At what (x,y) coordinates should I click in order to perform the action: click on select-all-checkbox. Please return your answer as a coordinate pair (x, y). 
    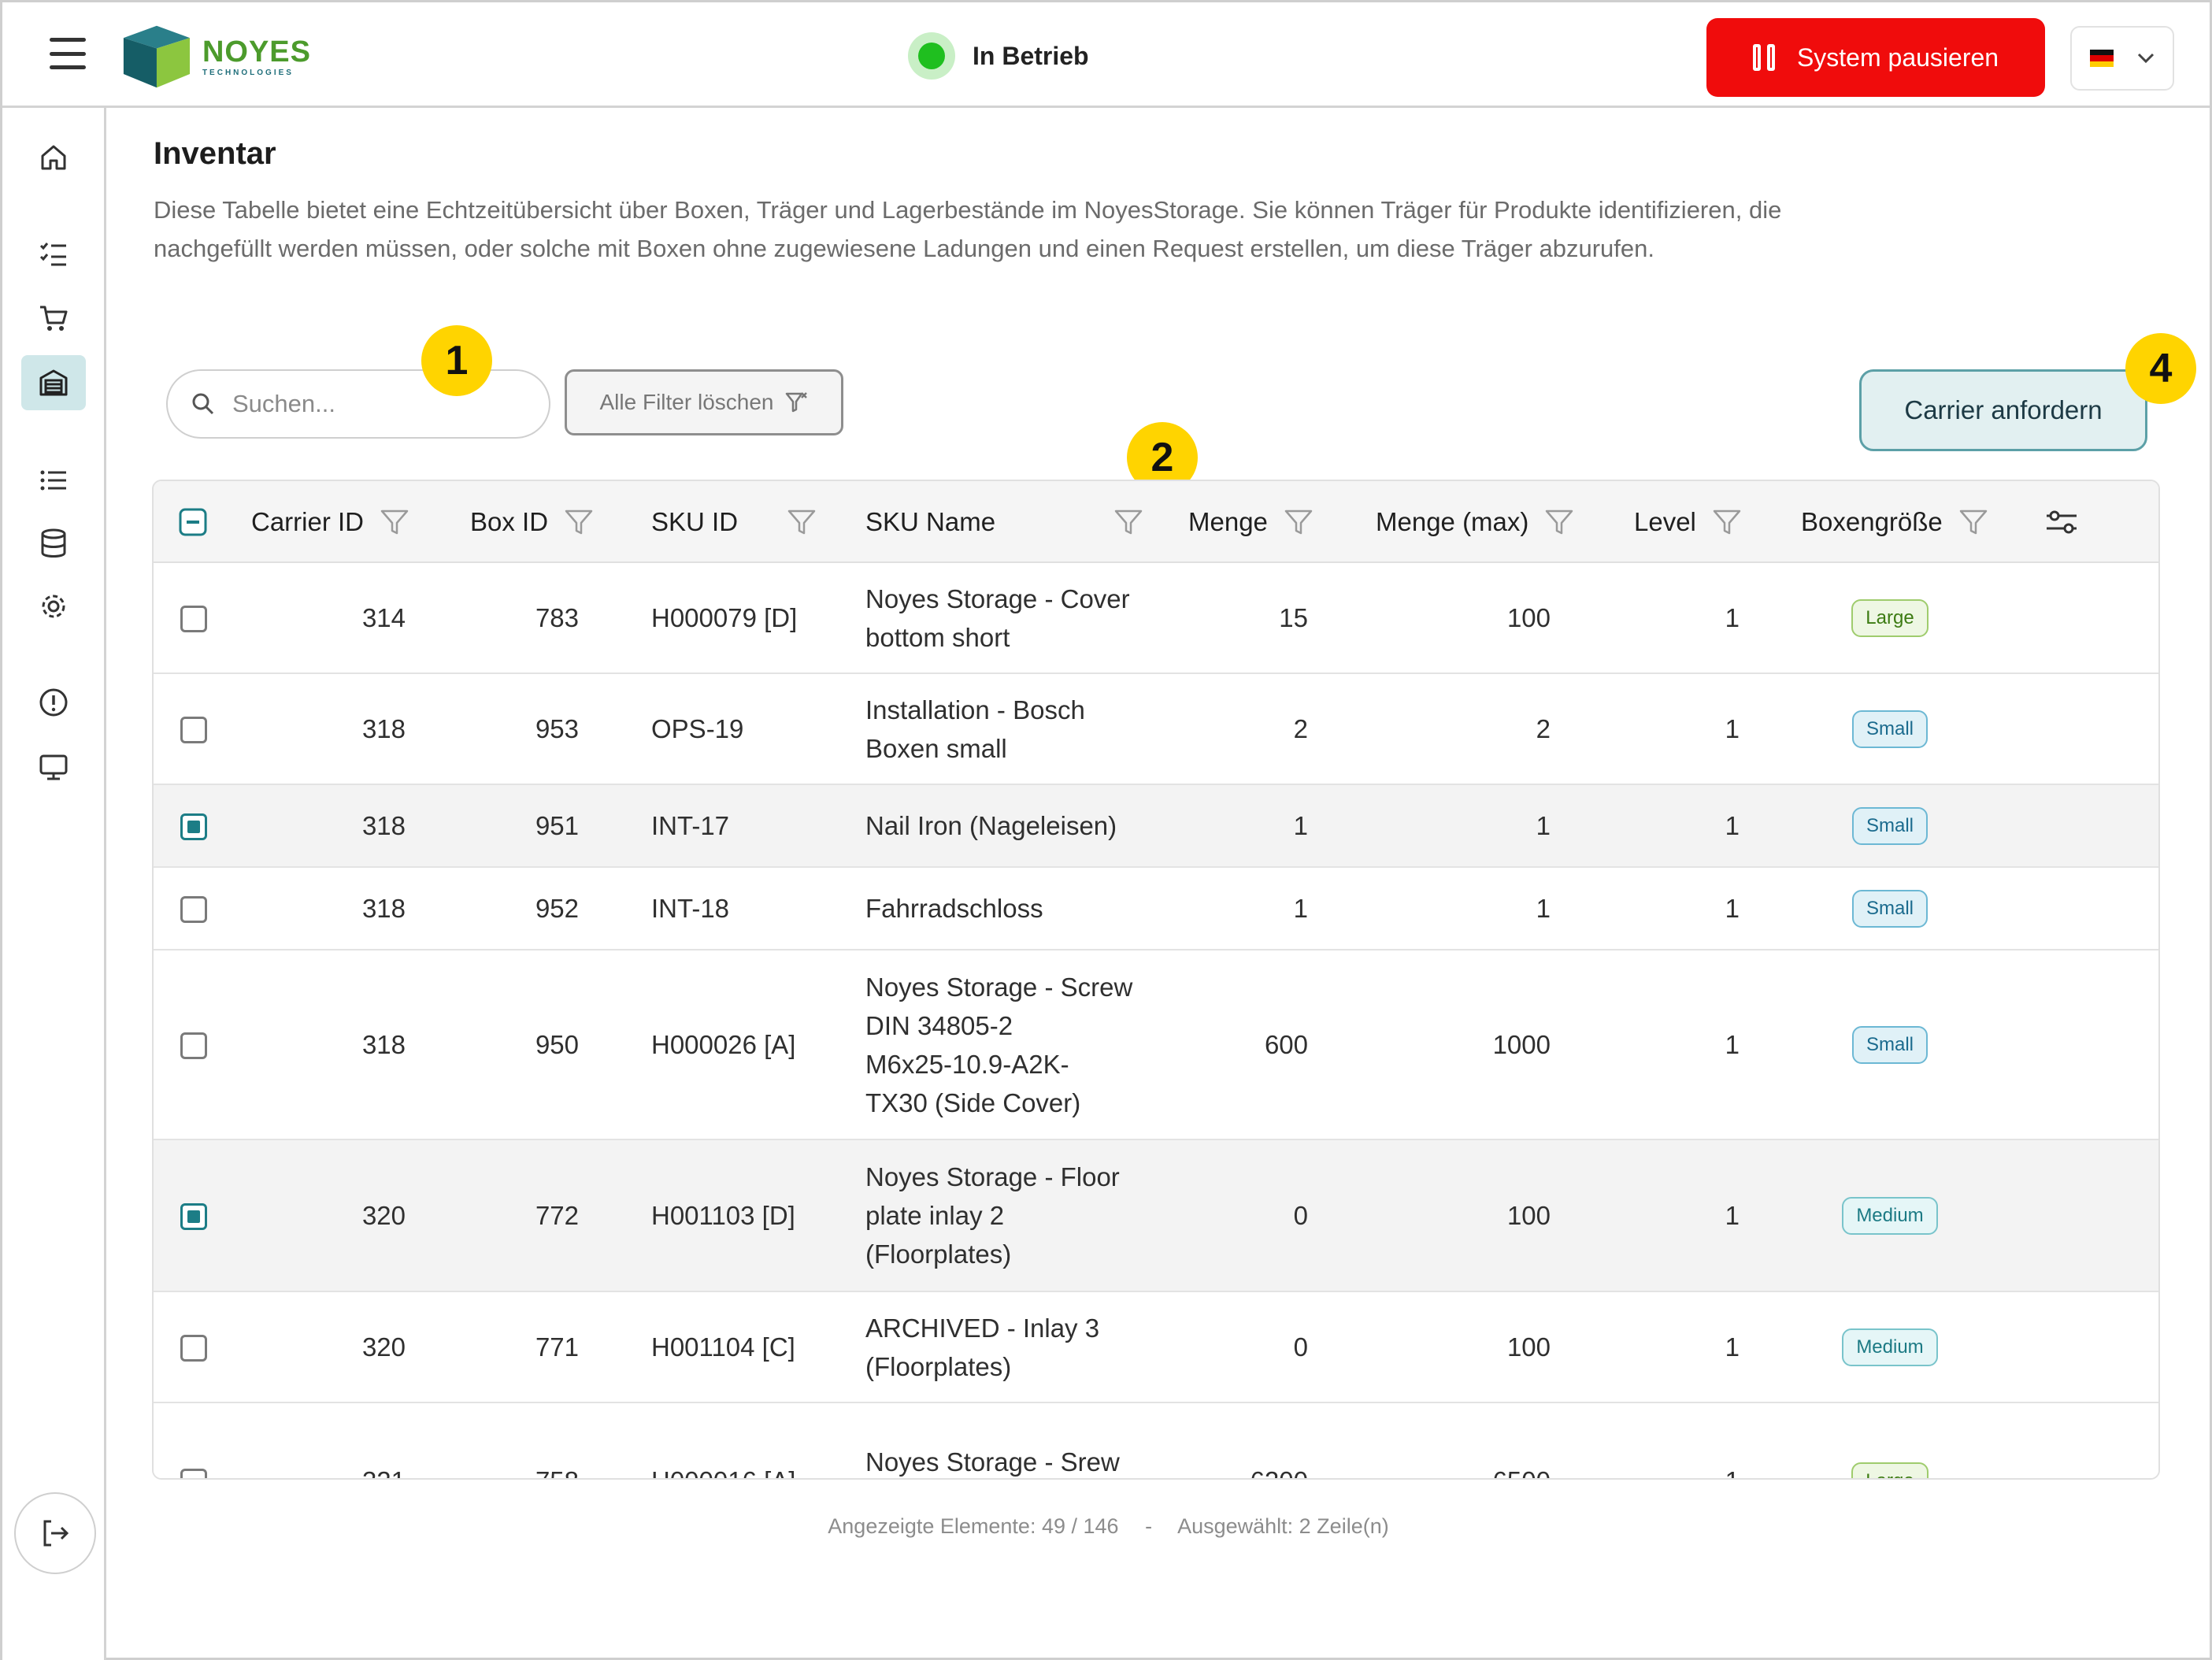
    Looking at the image, I should click on (193, 522).